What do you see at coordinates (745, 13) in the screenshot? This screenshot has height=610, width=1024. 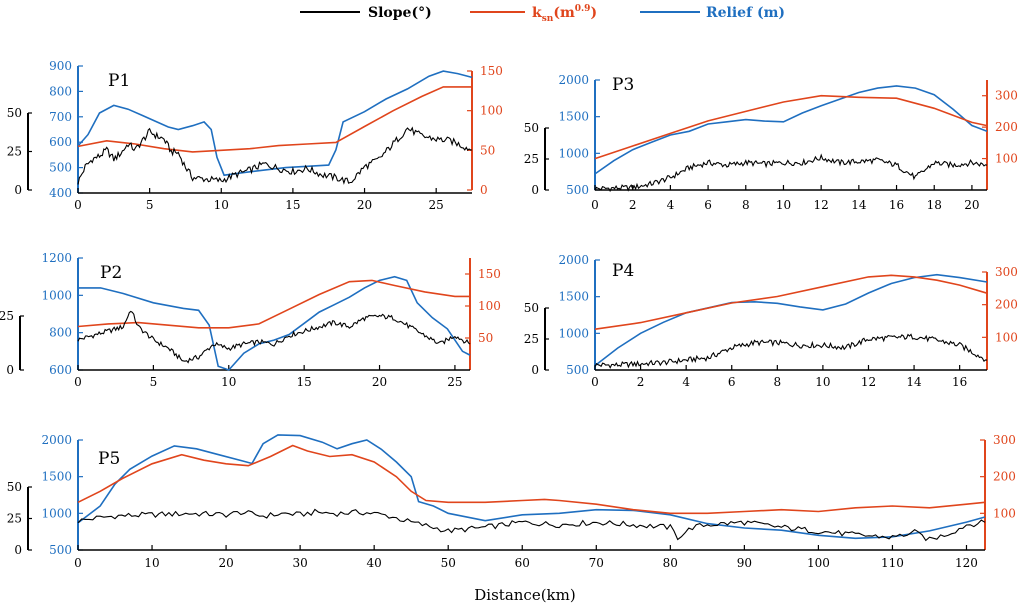 I see `legend-label-relief: Relief (m)` at bounding box center [745, 13].